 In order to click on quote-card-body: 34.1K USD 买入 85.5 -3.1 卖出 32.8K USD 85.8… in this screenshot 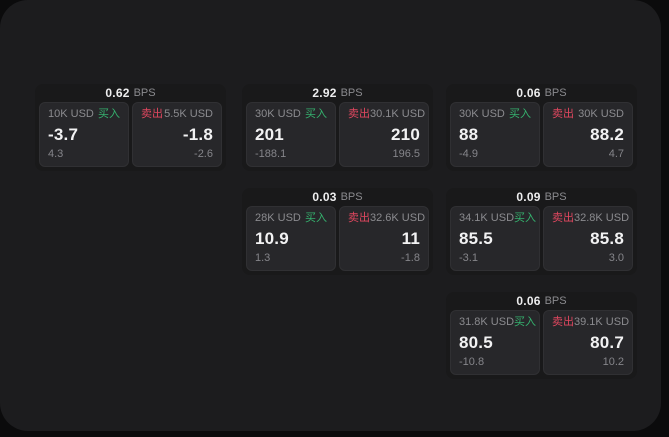, I will do `click(541, 238)`.